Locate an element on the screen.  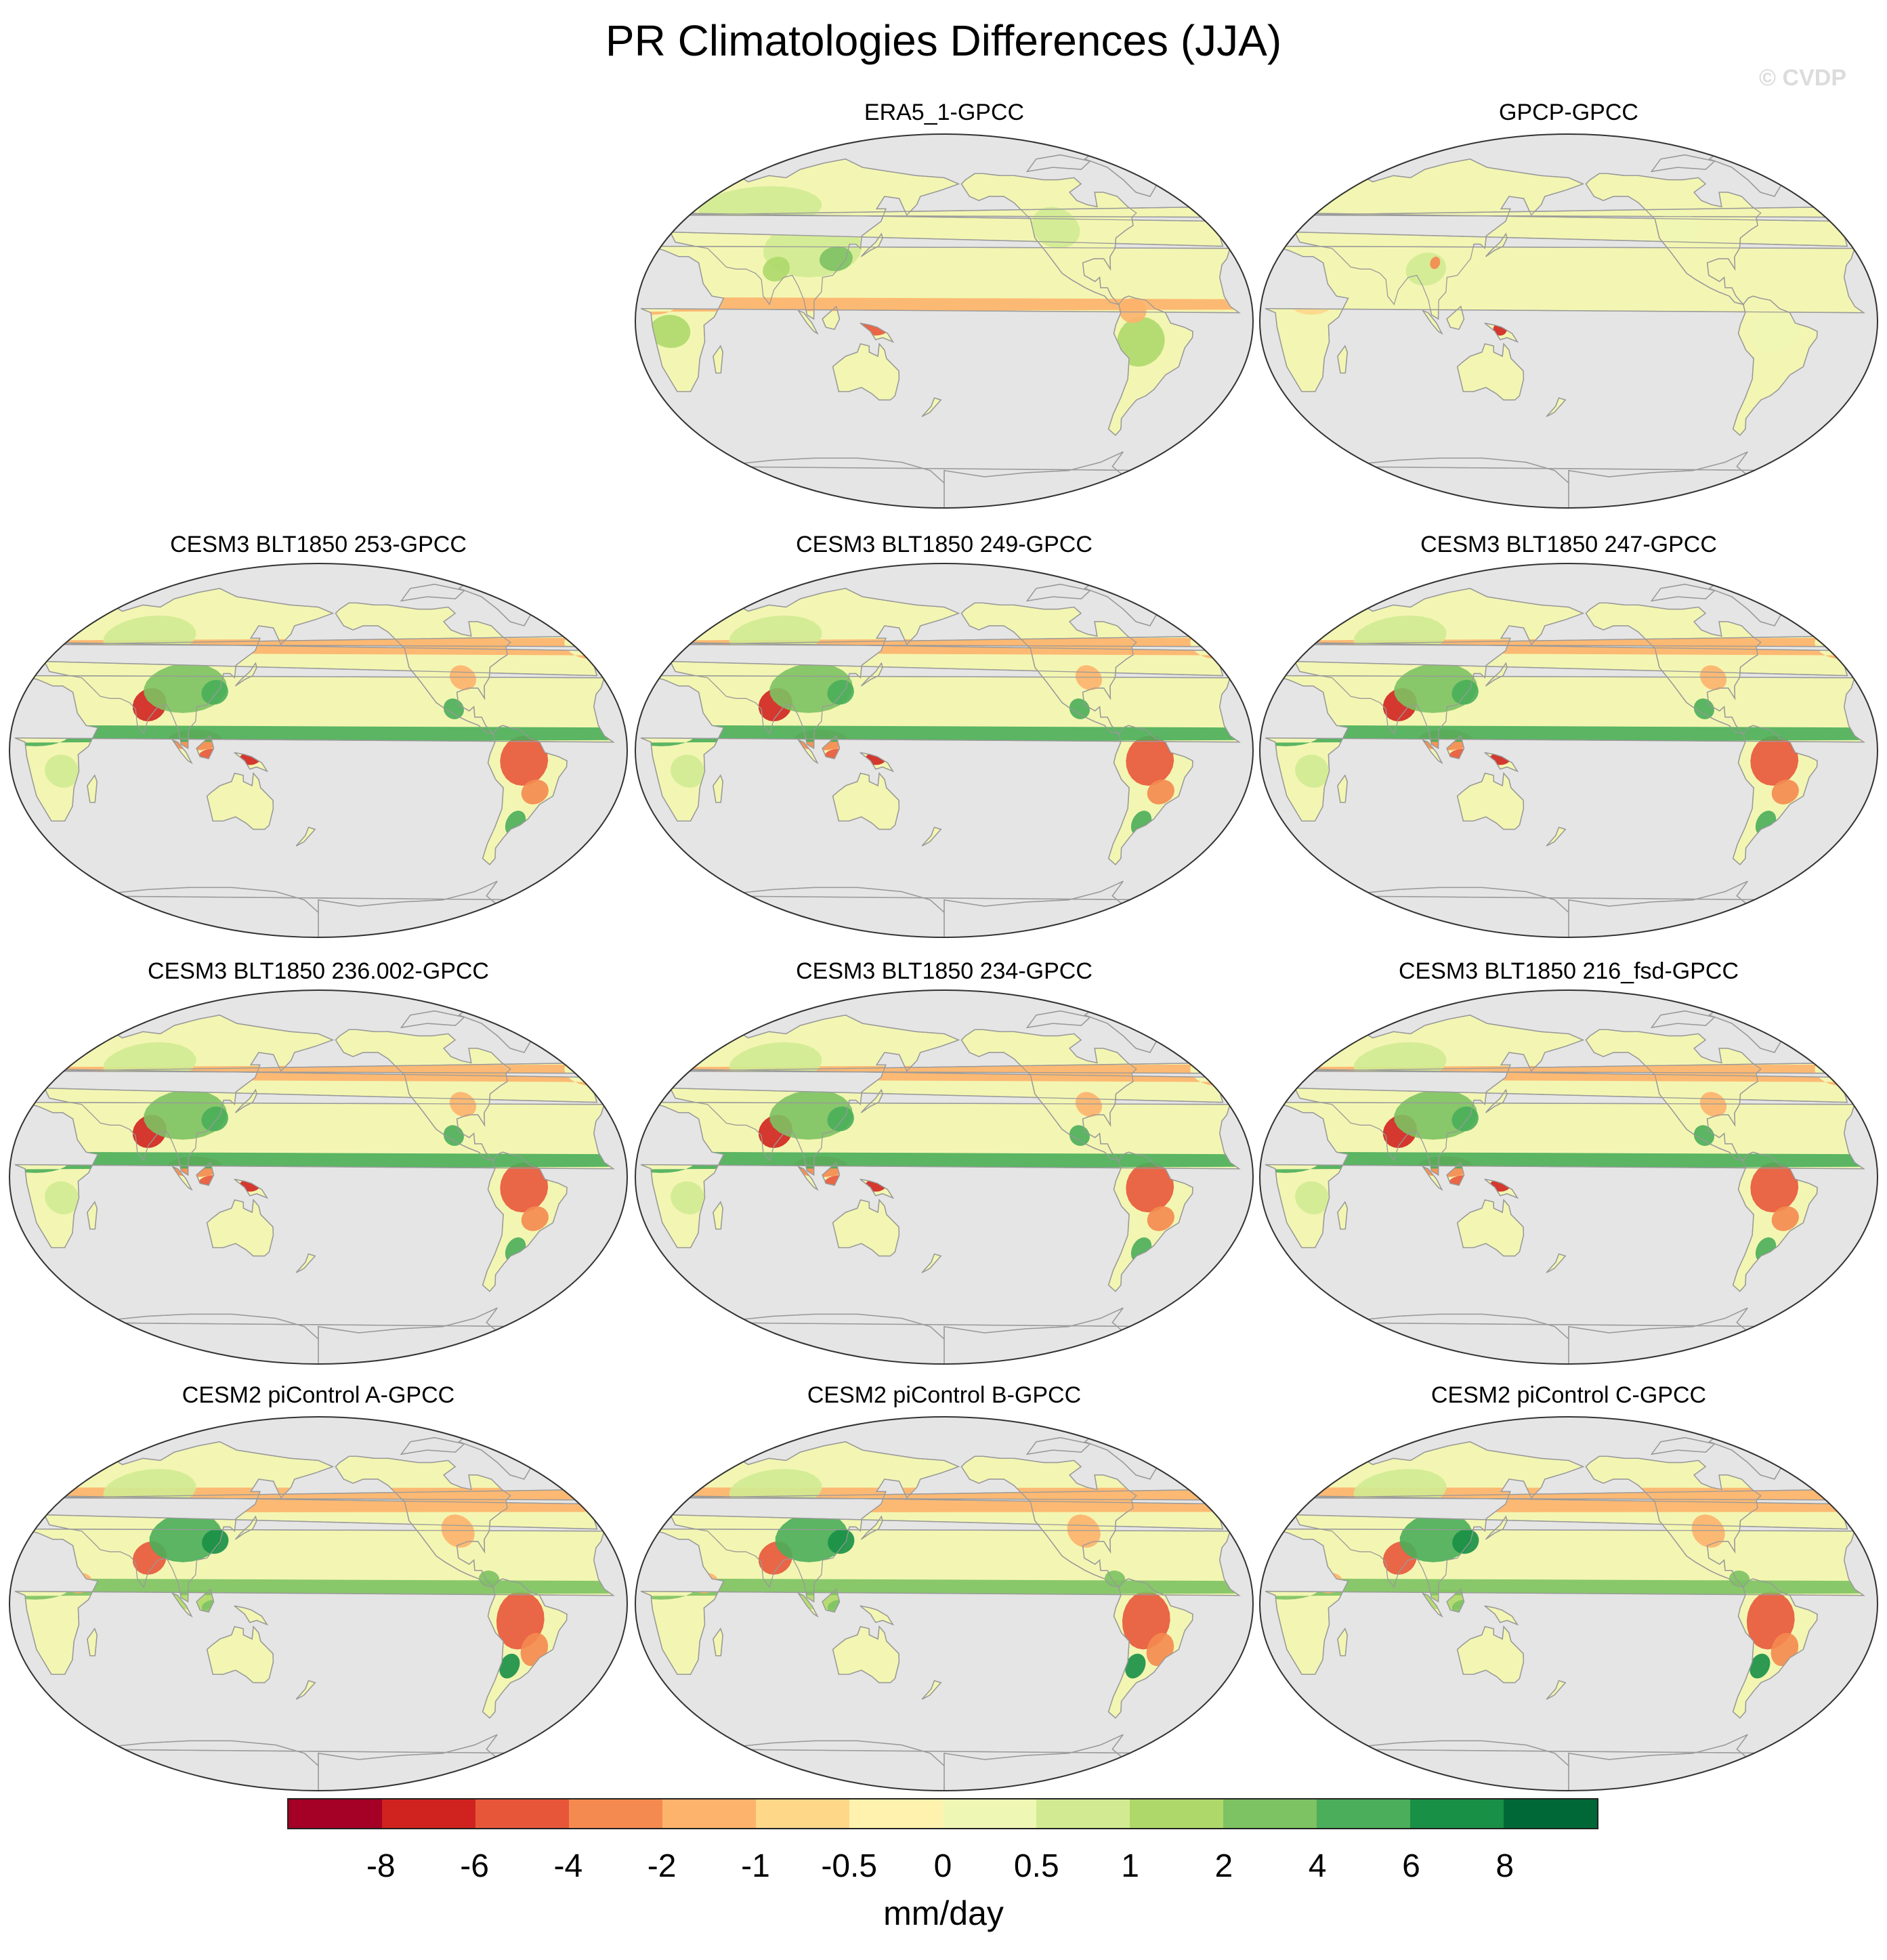
panel-title: CESM3 BLT1850 234-GPCC is located at coordinates (945, 971).